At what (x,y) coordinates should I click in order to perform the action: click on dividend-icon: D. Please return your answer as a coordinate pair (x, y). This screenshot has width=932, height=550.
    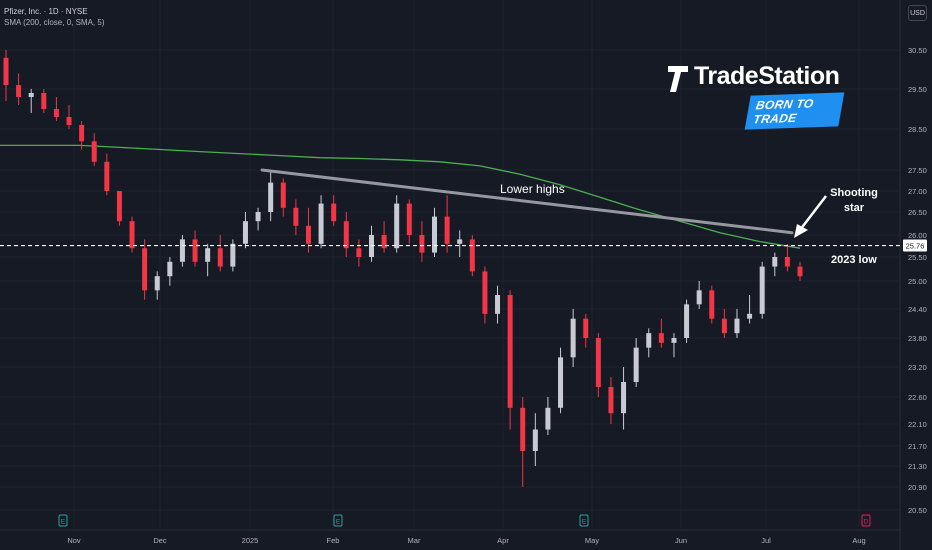
    Looking at the image, I should click on (866, 520).